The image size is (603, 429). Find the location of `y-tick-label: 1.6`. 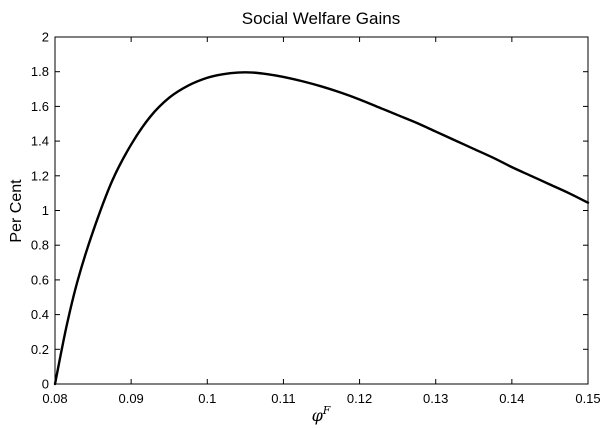

y-tick-label: 1.6 is located at coordinates (40, 106).